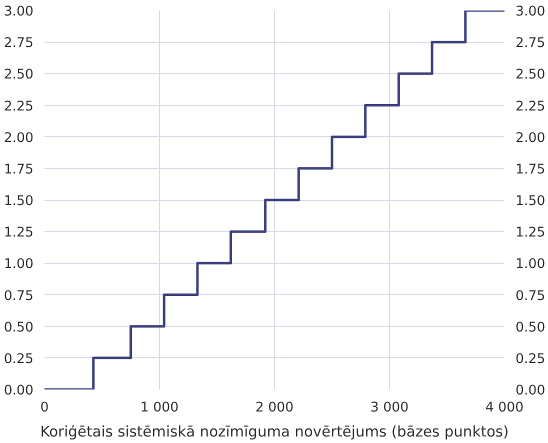  I want to click on y-tick-label: 1.50, so click(19, 201).